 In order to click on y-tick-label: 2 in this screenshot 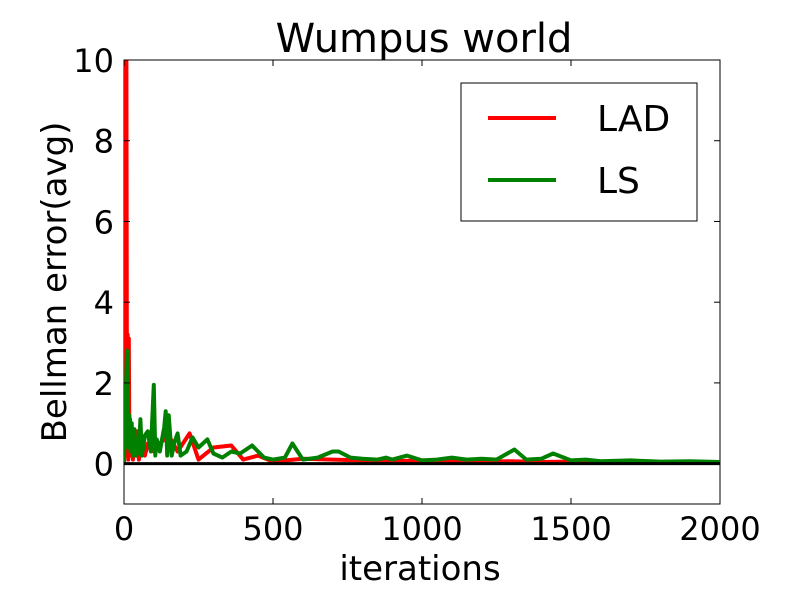, I will do `click(104, 384)`.